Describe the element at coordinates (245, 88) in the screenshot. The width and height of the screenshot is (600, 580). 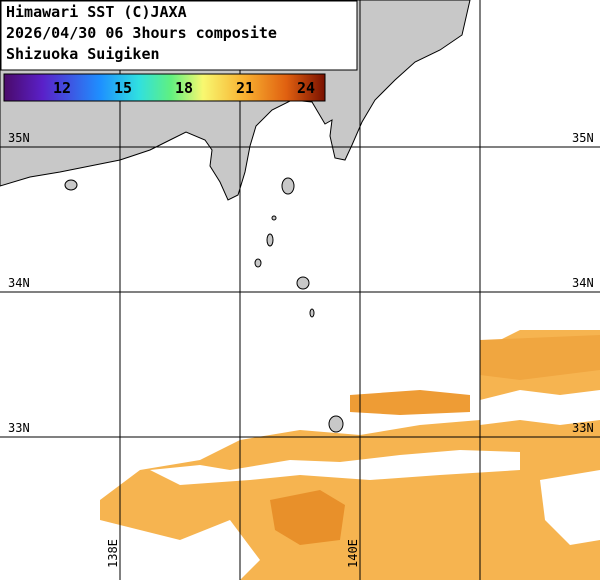
I see `colorbar-label: 21` at that location.